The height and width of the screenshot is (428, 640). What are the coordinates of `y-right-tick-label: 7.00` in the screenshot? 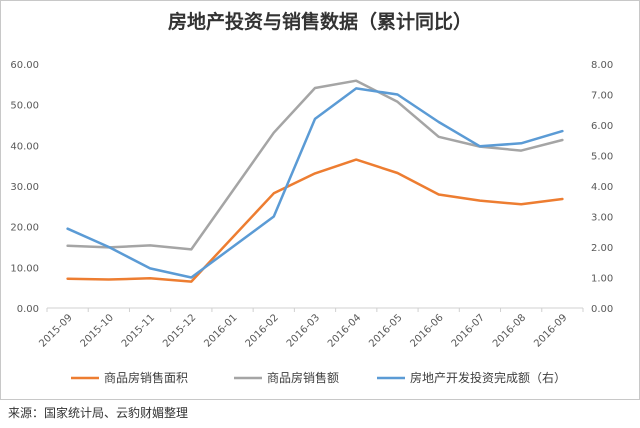 It's located at (602, 96).